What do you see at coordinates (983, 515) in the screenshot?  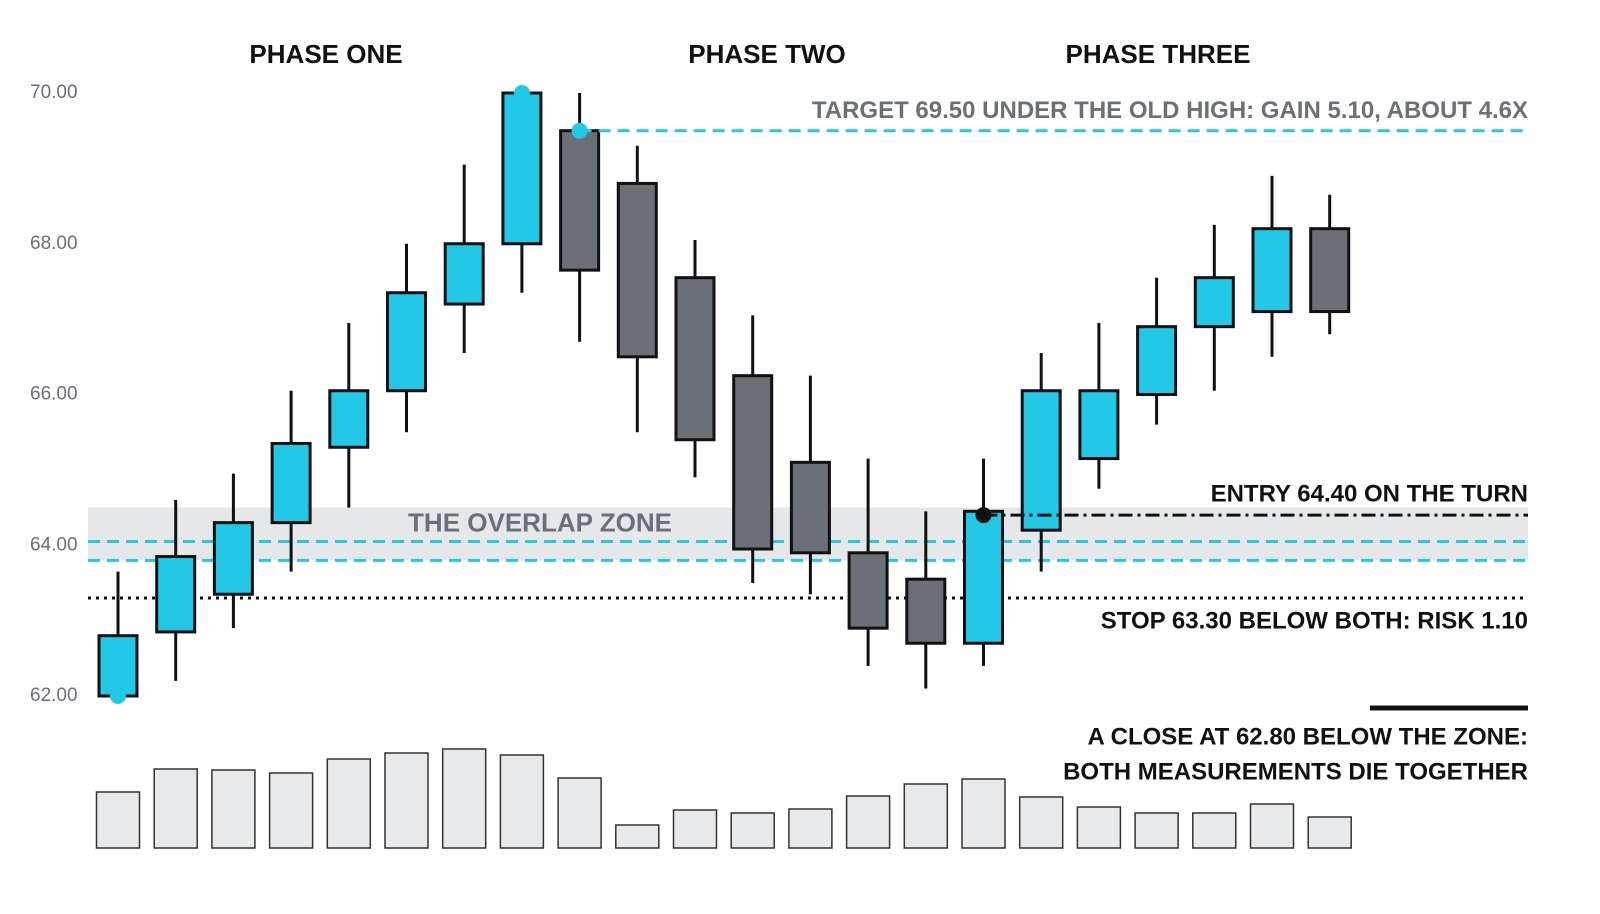 I see `entry-dot` at bounding box center [983, 515].